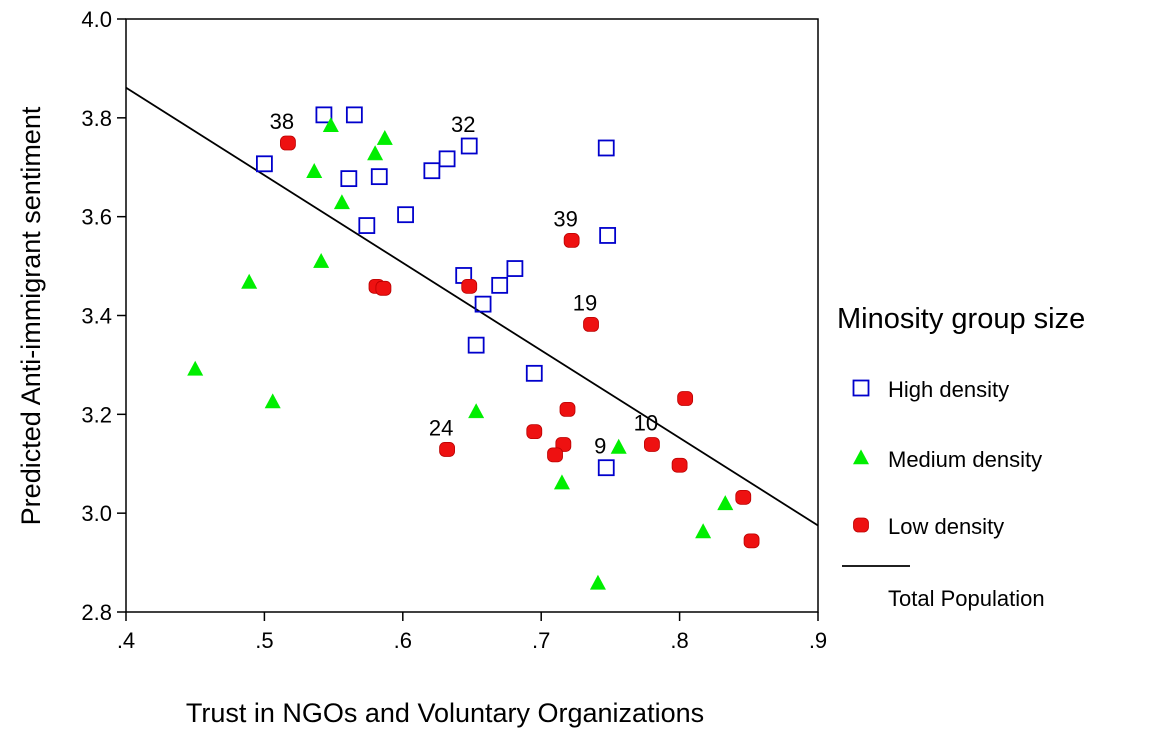  What do you see at coordinates (948, 389) in the screenshot?
I see `legend-label-high-density: High density` at bounding box center [948, 389].